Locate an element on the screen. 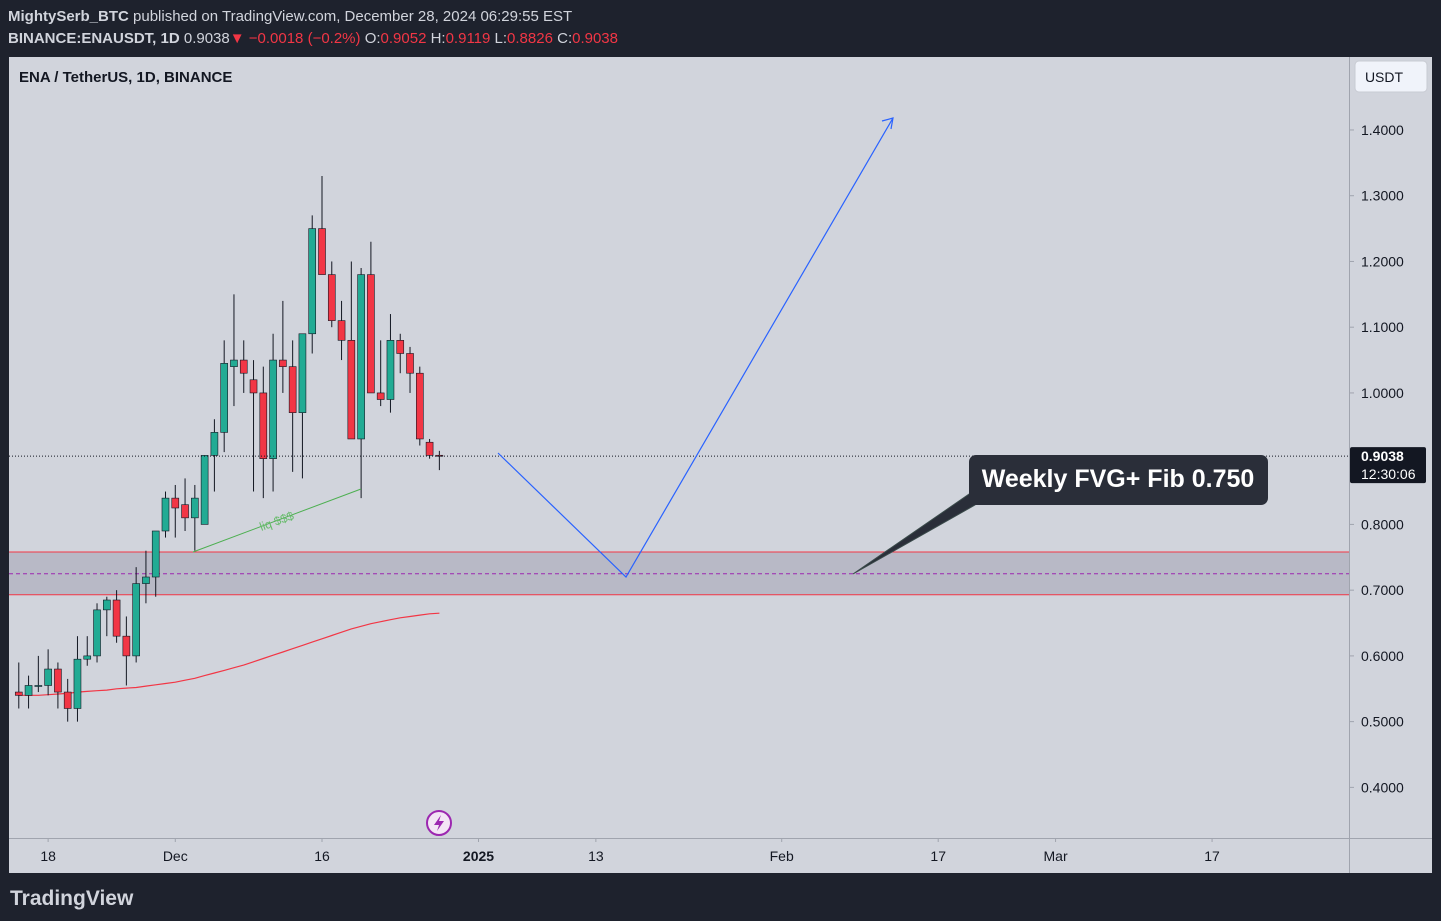 The height and width of the screenshot is (921, 1441). y-tick-label: 1.3000 is located at coordinates (1382, 196).